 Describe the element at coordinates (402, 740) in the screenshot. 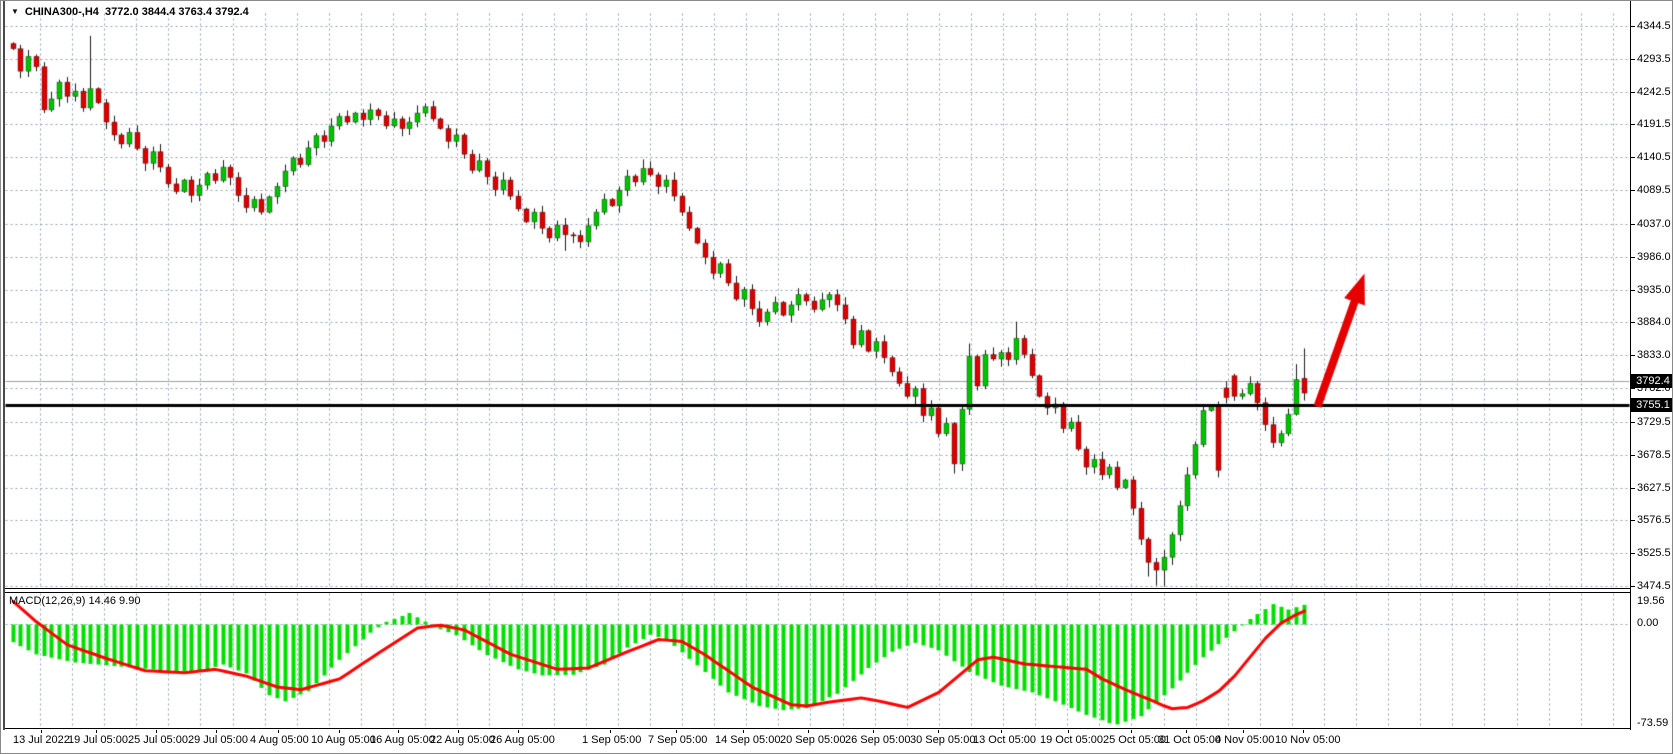

I see `date-axis-label: 16 Aug 05:00` at that location.